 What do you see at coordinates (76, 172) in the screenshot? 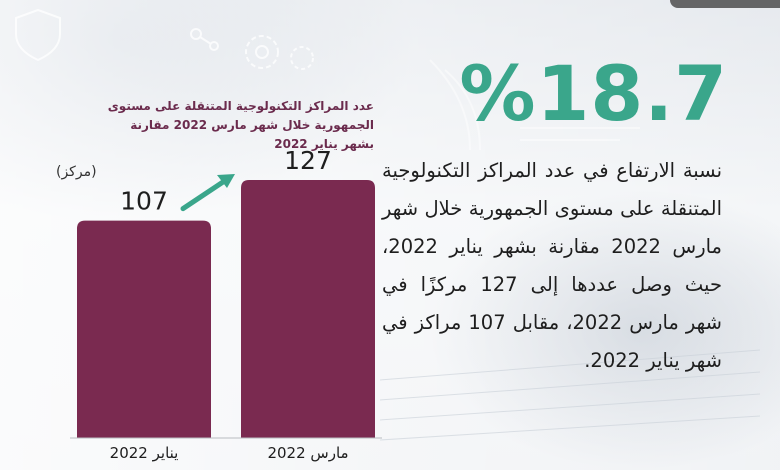
I see `unit-label: (مركز)` at bounding box center [76, 172].